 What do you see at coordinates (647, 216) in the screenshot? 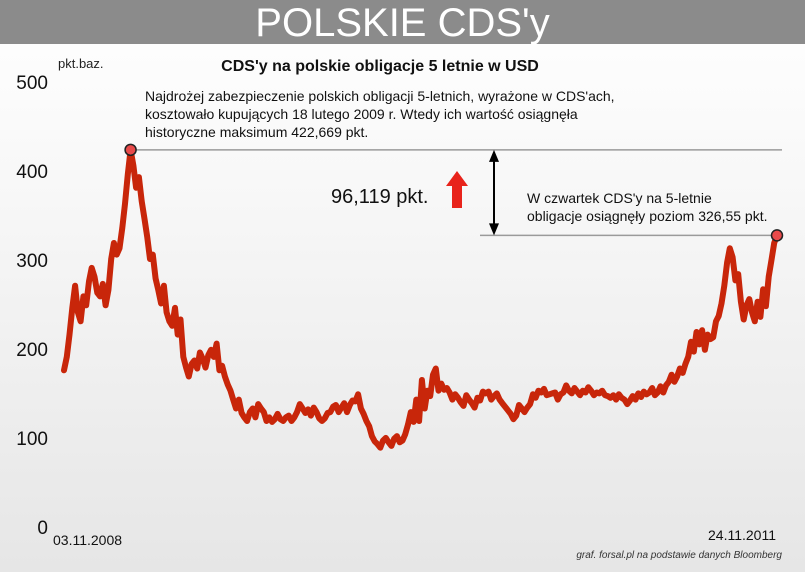
I see `last-annotation-line: obligacje osiągnęły poziom 326,55 pkt.` at bounding box center [647, 216].